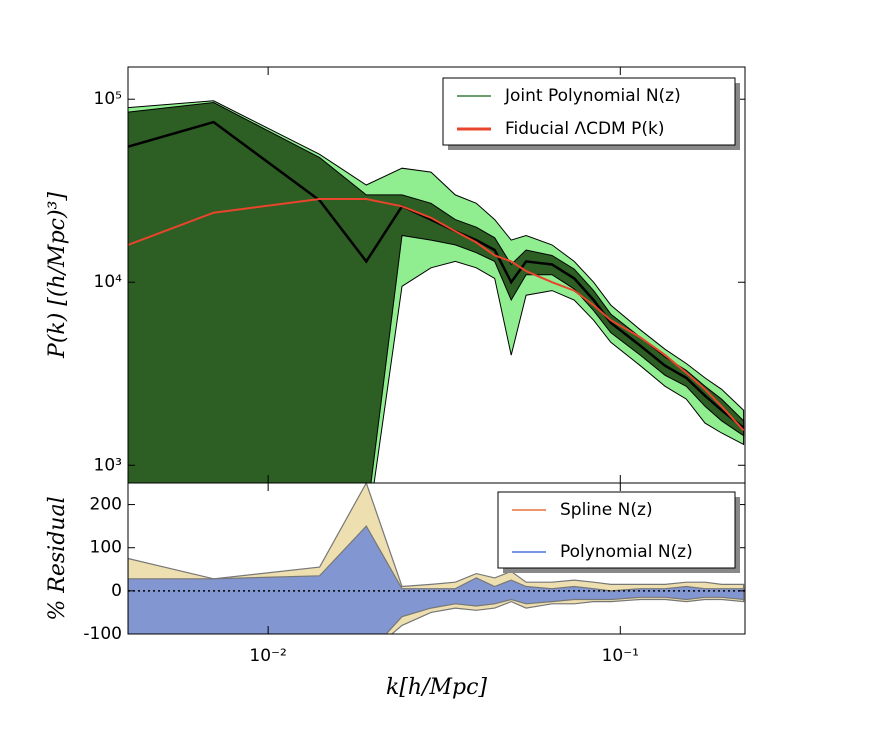 This screenshot has width=875, height=742. I want to click on legend-label: Polynomial N(z), so click(626, 552).